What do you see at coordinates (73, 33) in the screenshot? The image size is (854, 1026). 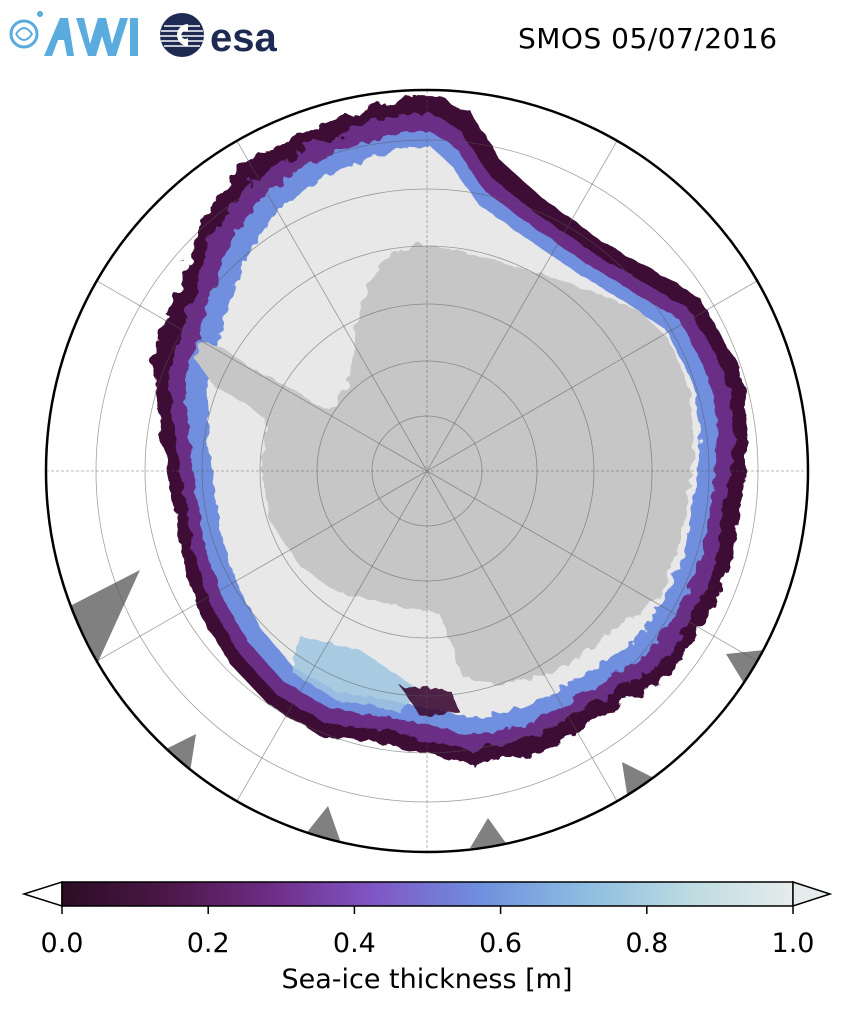 I see `awi-logo` at bounding box center [73, 33].